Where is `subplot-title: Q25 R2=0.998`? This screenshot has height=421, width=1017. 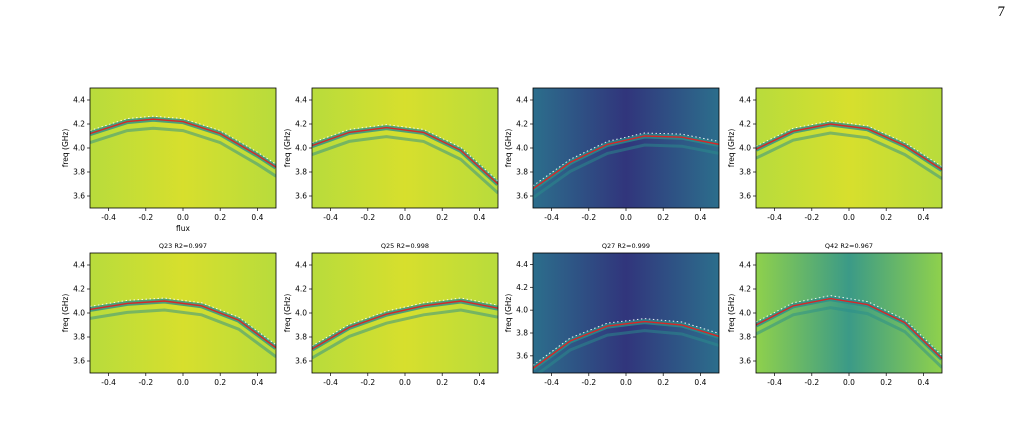 subplot-title: Q25 R2=0.998 is located at coordinates (405, 246).